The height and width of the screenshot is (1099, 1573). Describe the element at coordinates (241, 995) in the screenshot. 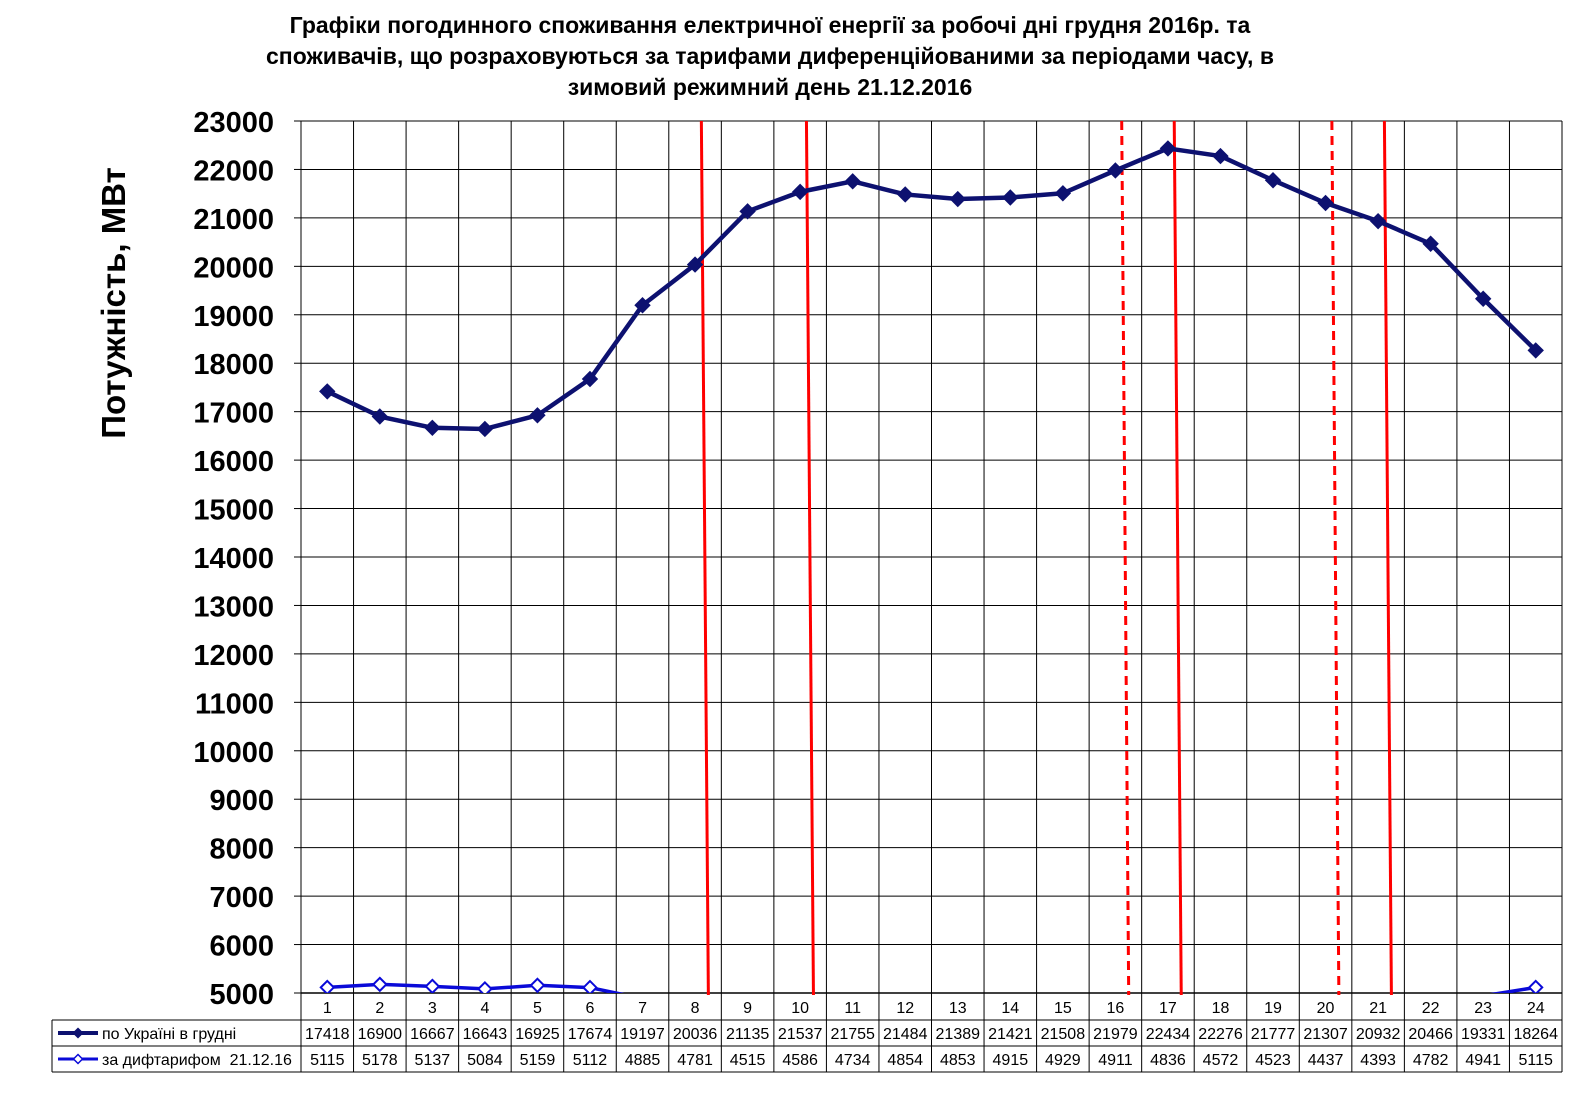

I see `y-tick-label: 5000` at that location.